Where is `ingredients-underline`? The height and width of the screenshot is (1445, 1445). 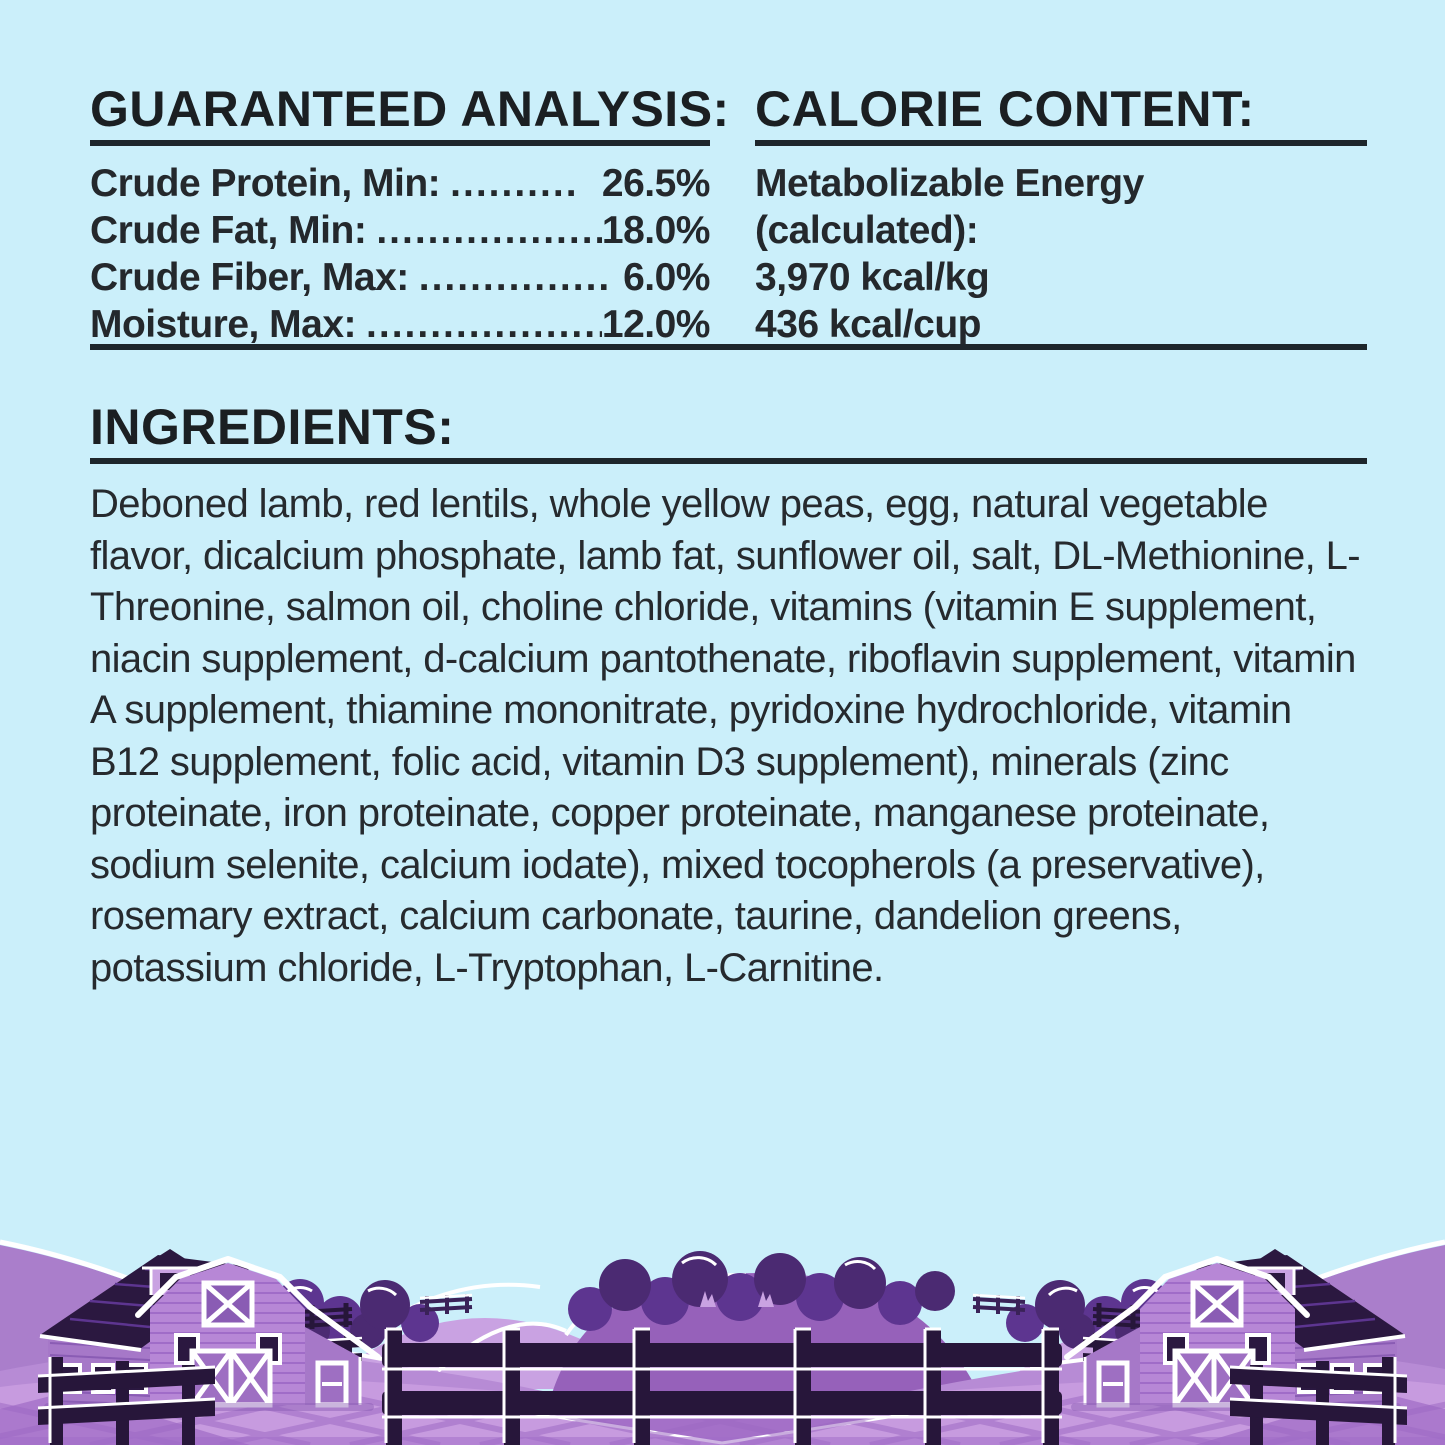 ingredients-underline is located at coordinates (728, 461).